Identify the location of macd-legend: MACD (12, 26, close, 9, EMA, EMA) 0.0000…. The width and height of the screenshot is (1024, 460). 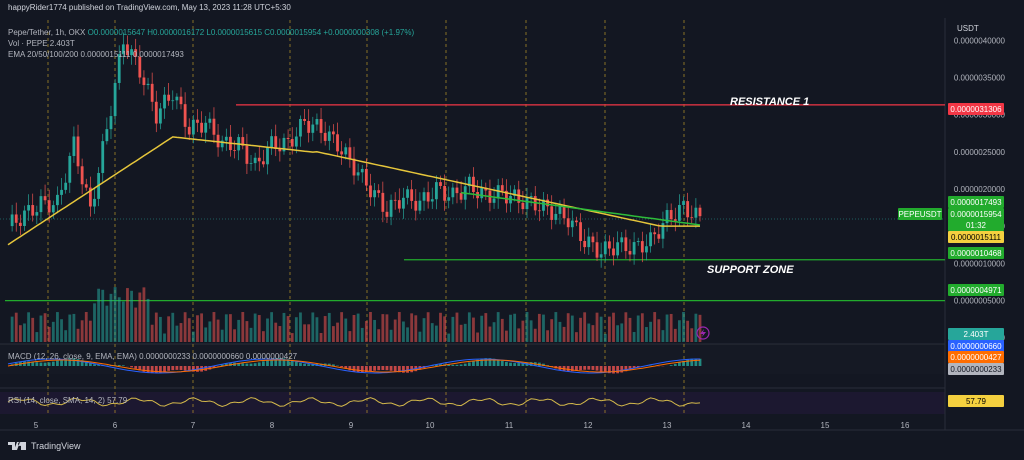
(153, 356).